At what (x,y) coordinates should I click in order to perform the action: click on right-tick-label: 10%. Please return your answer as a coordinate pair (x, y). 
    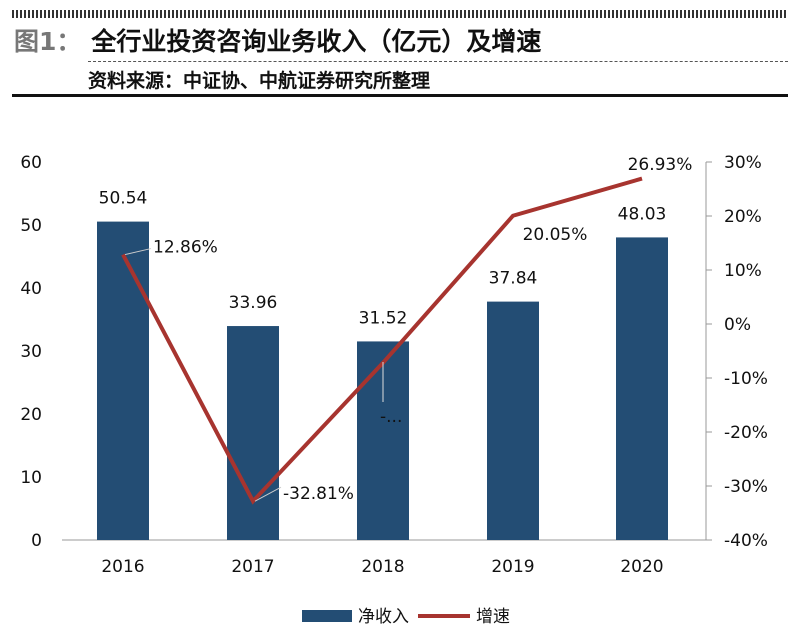
    Looking at the image, I should click on (743, 271).